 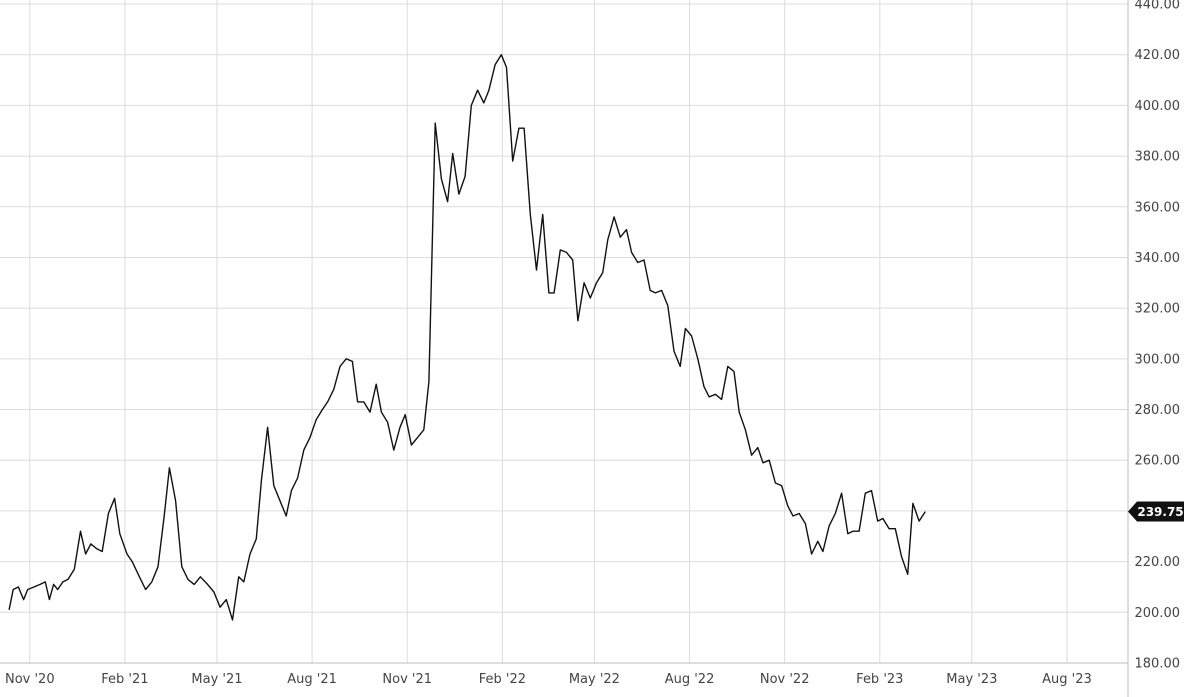 What do you see at coordinates (124, 679) in the screenshot?
I see `x-tick-label: Feb '21` at bounding box center [124, 679].